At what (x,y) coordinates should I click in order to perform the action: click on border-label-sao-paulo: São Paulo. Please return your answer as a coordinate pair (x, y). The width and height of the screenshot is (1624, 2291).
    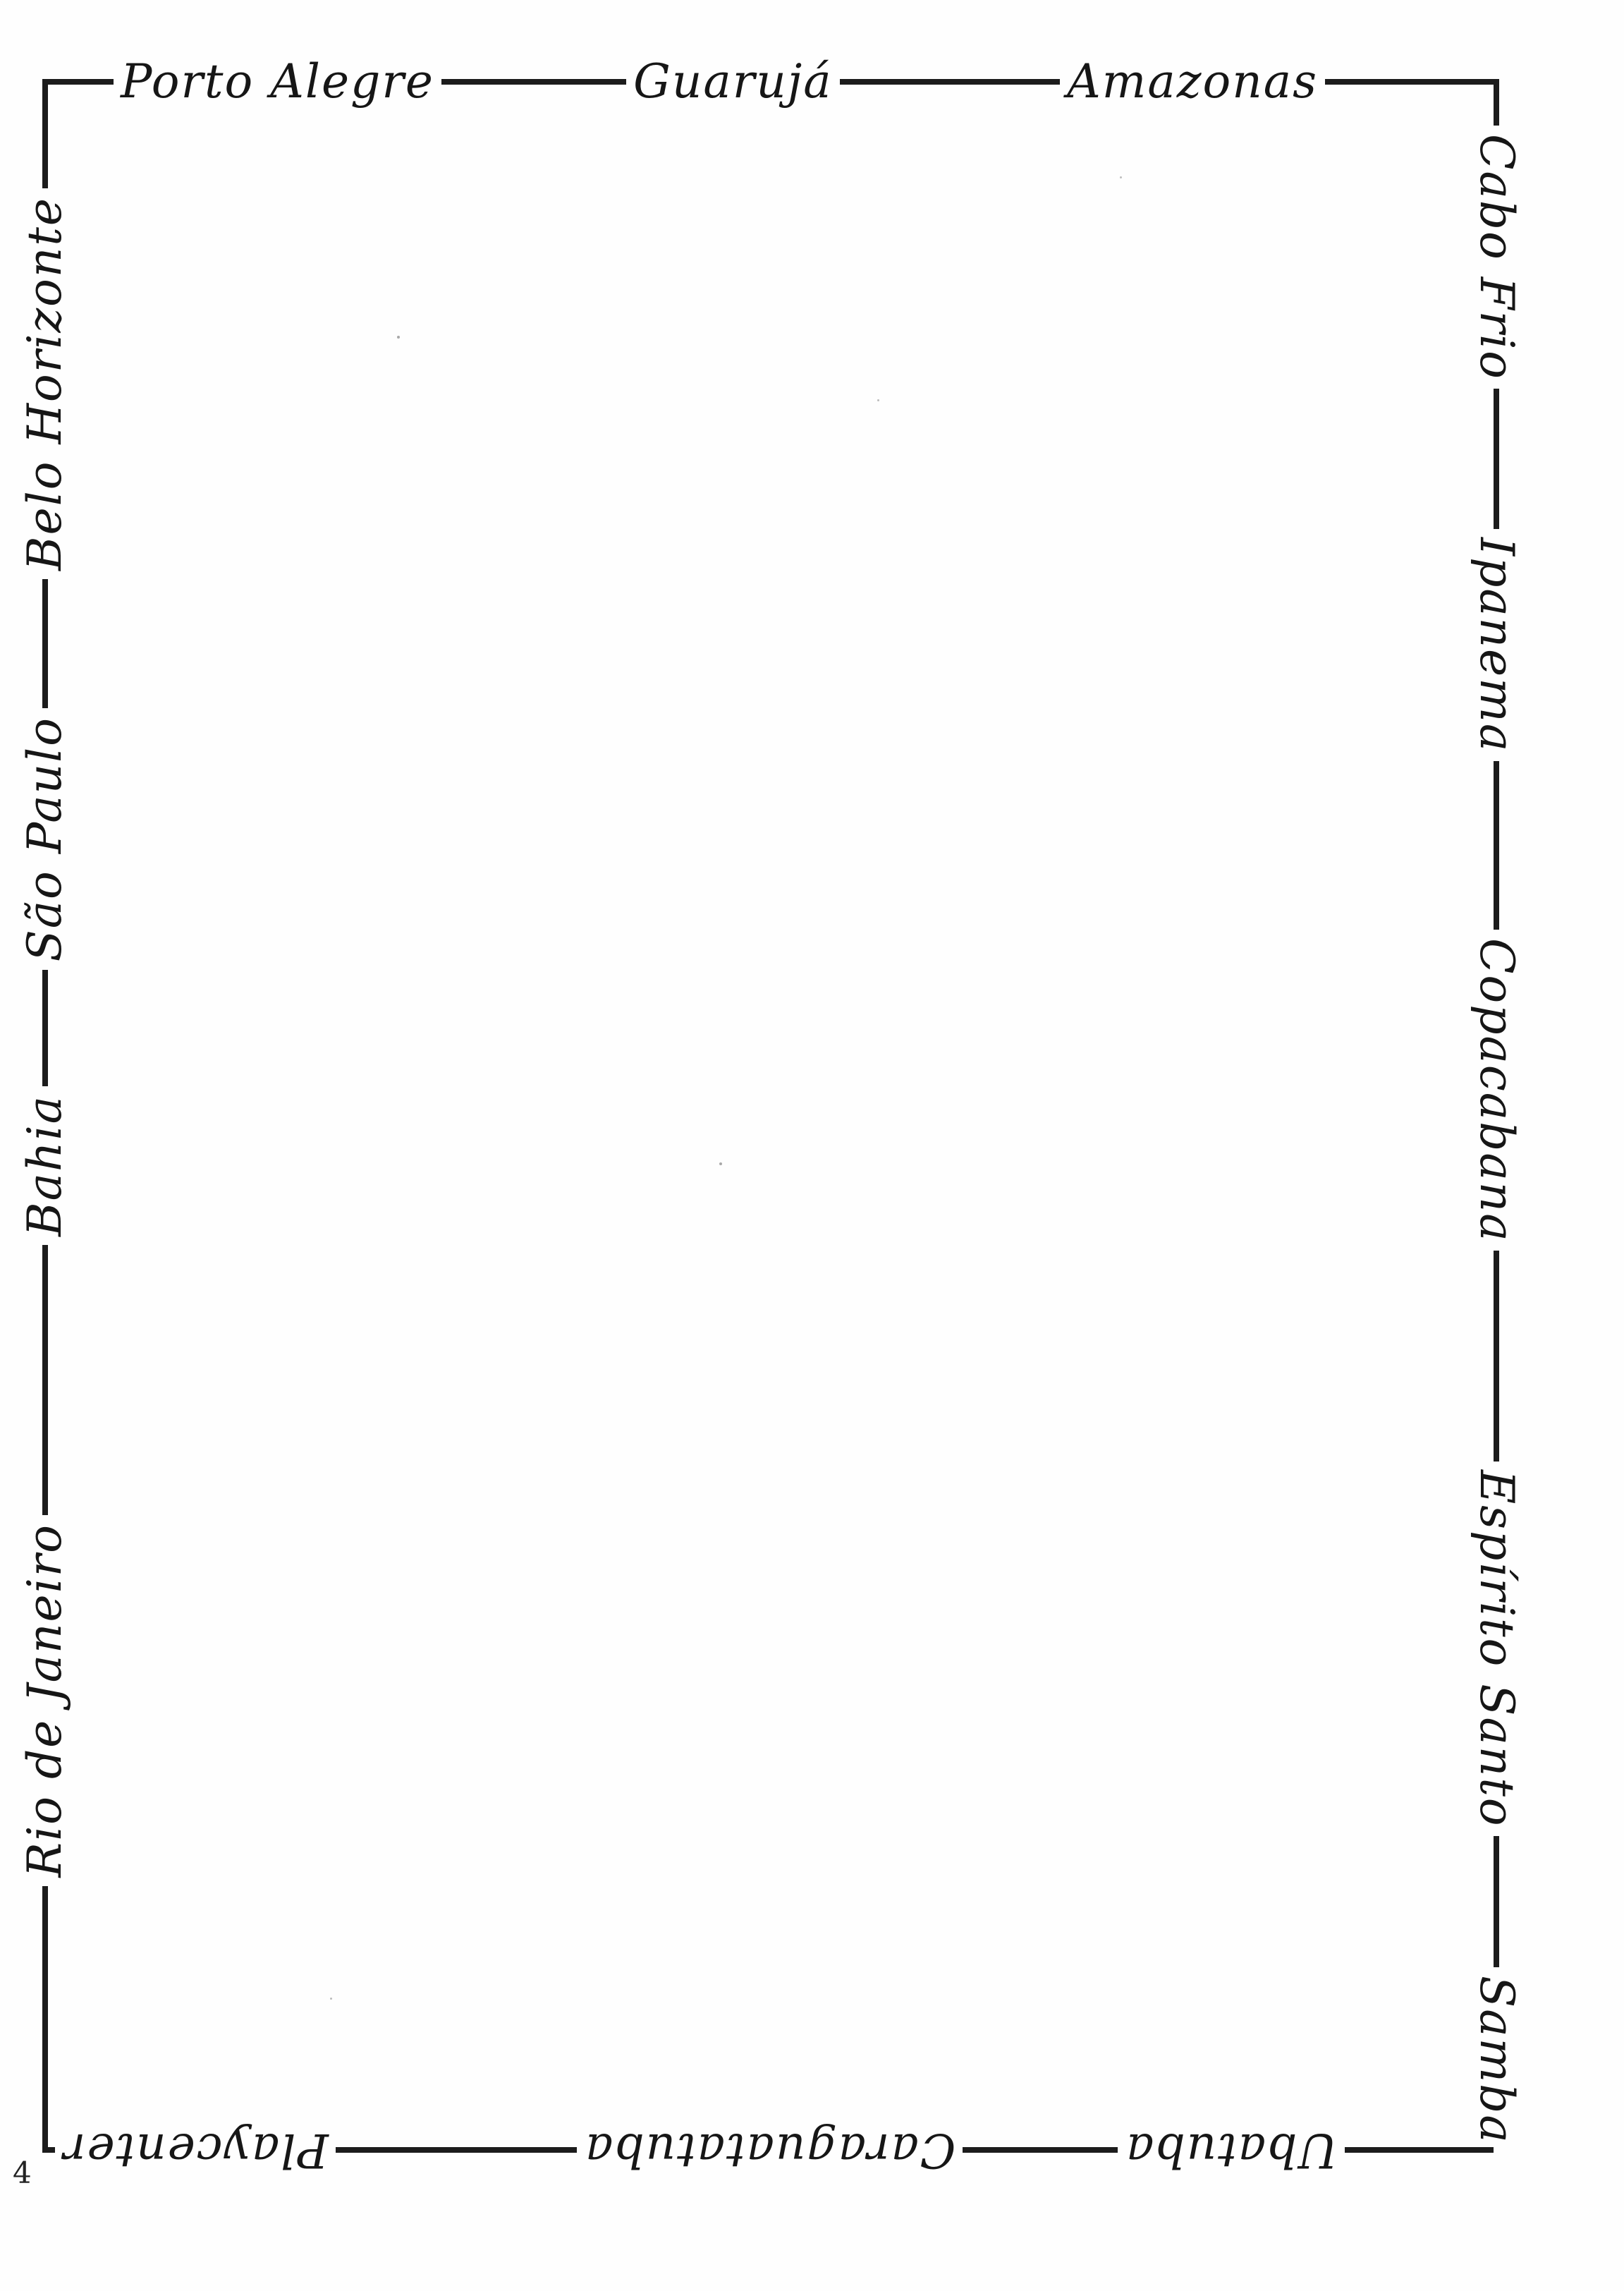
    Looking at the image, I should click on (45, 839).